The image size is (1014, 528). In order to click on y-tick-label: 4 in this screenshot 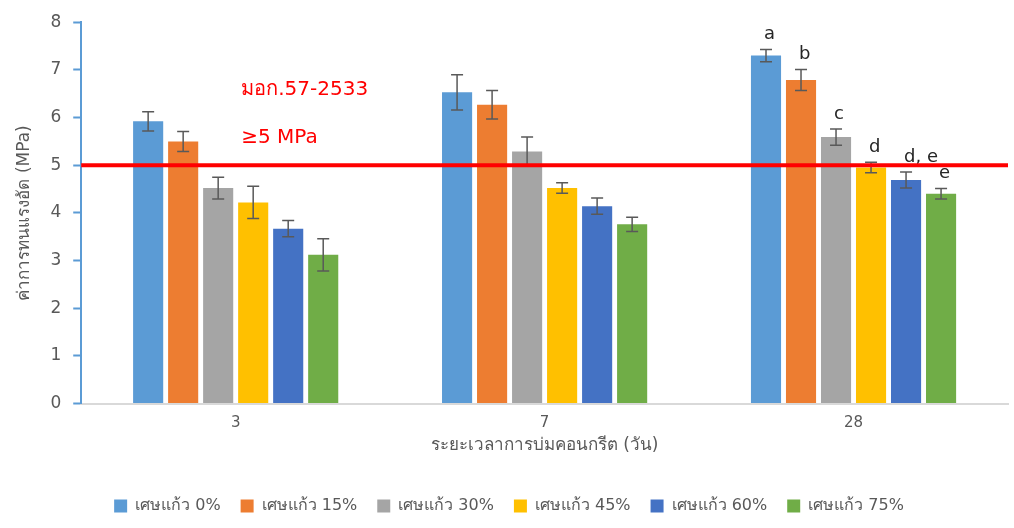, I will do `click(56, 211)`.